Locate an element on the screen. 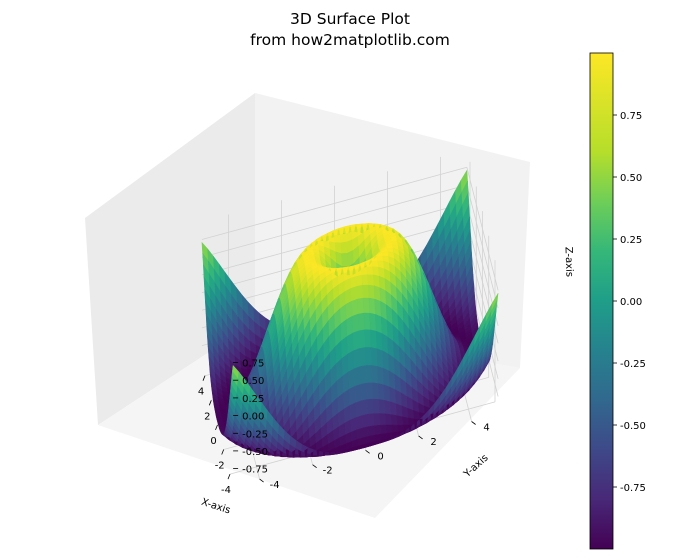  x-axis-label: X-axis is located at coordinates (216, 507).